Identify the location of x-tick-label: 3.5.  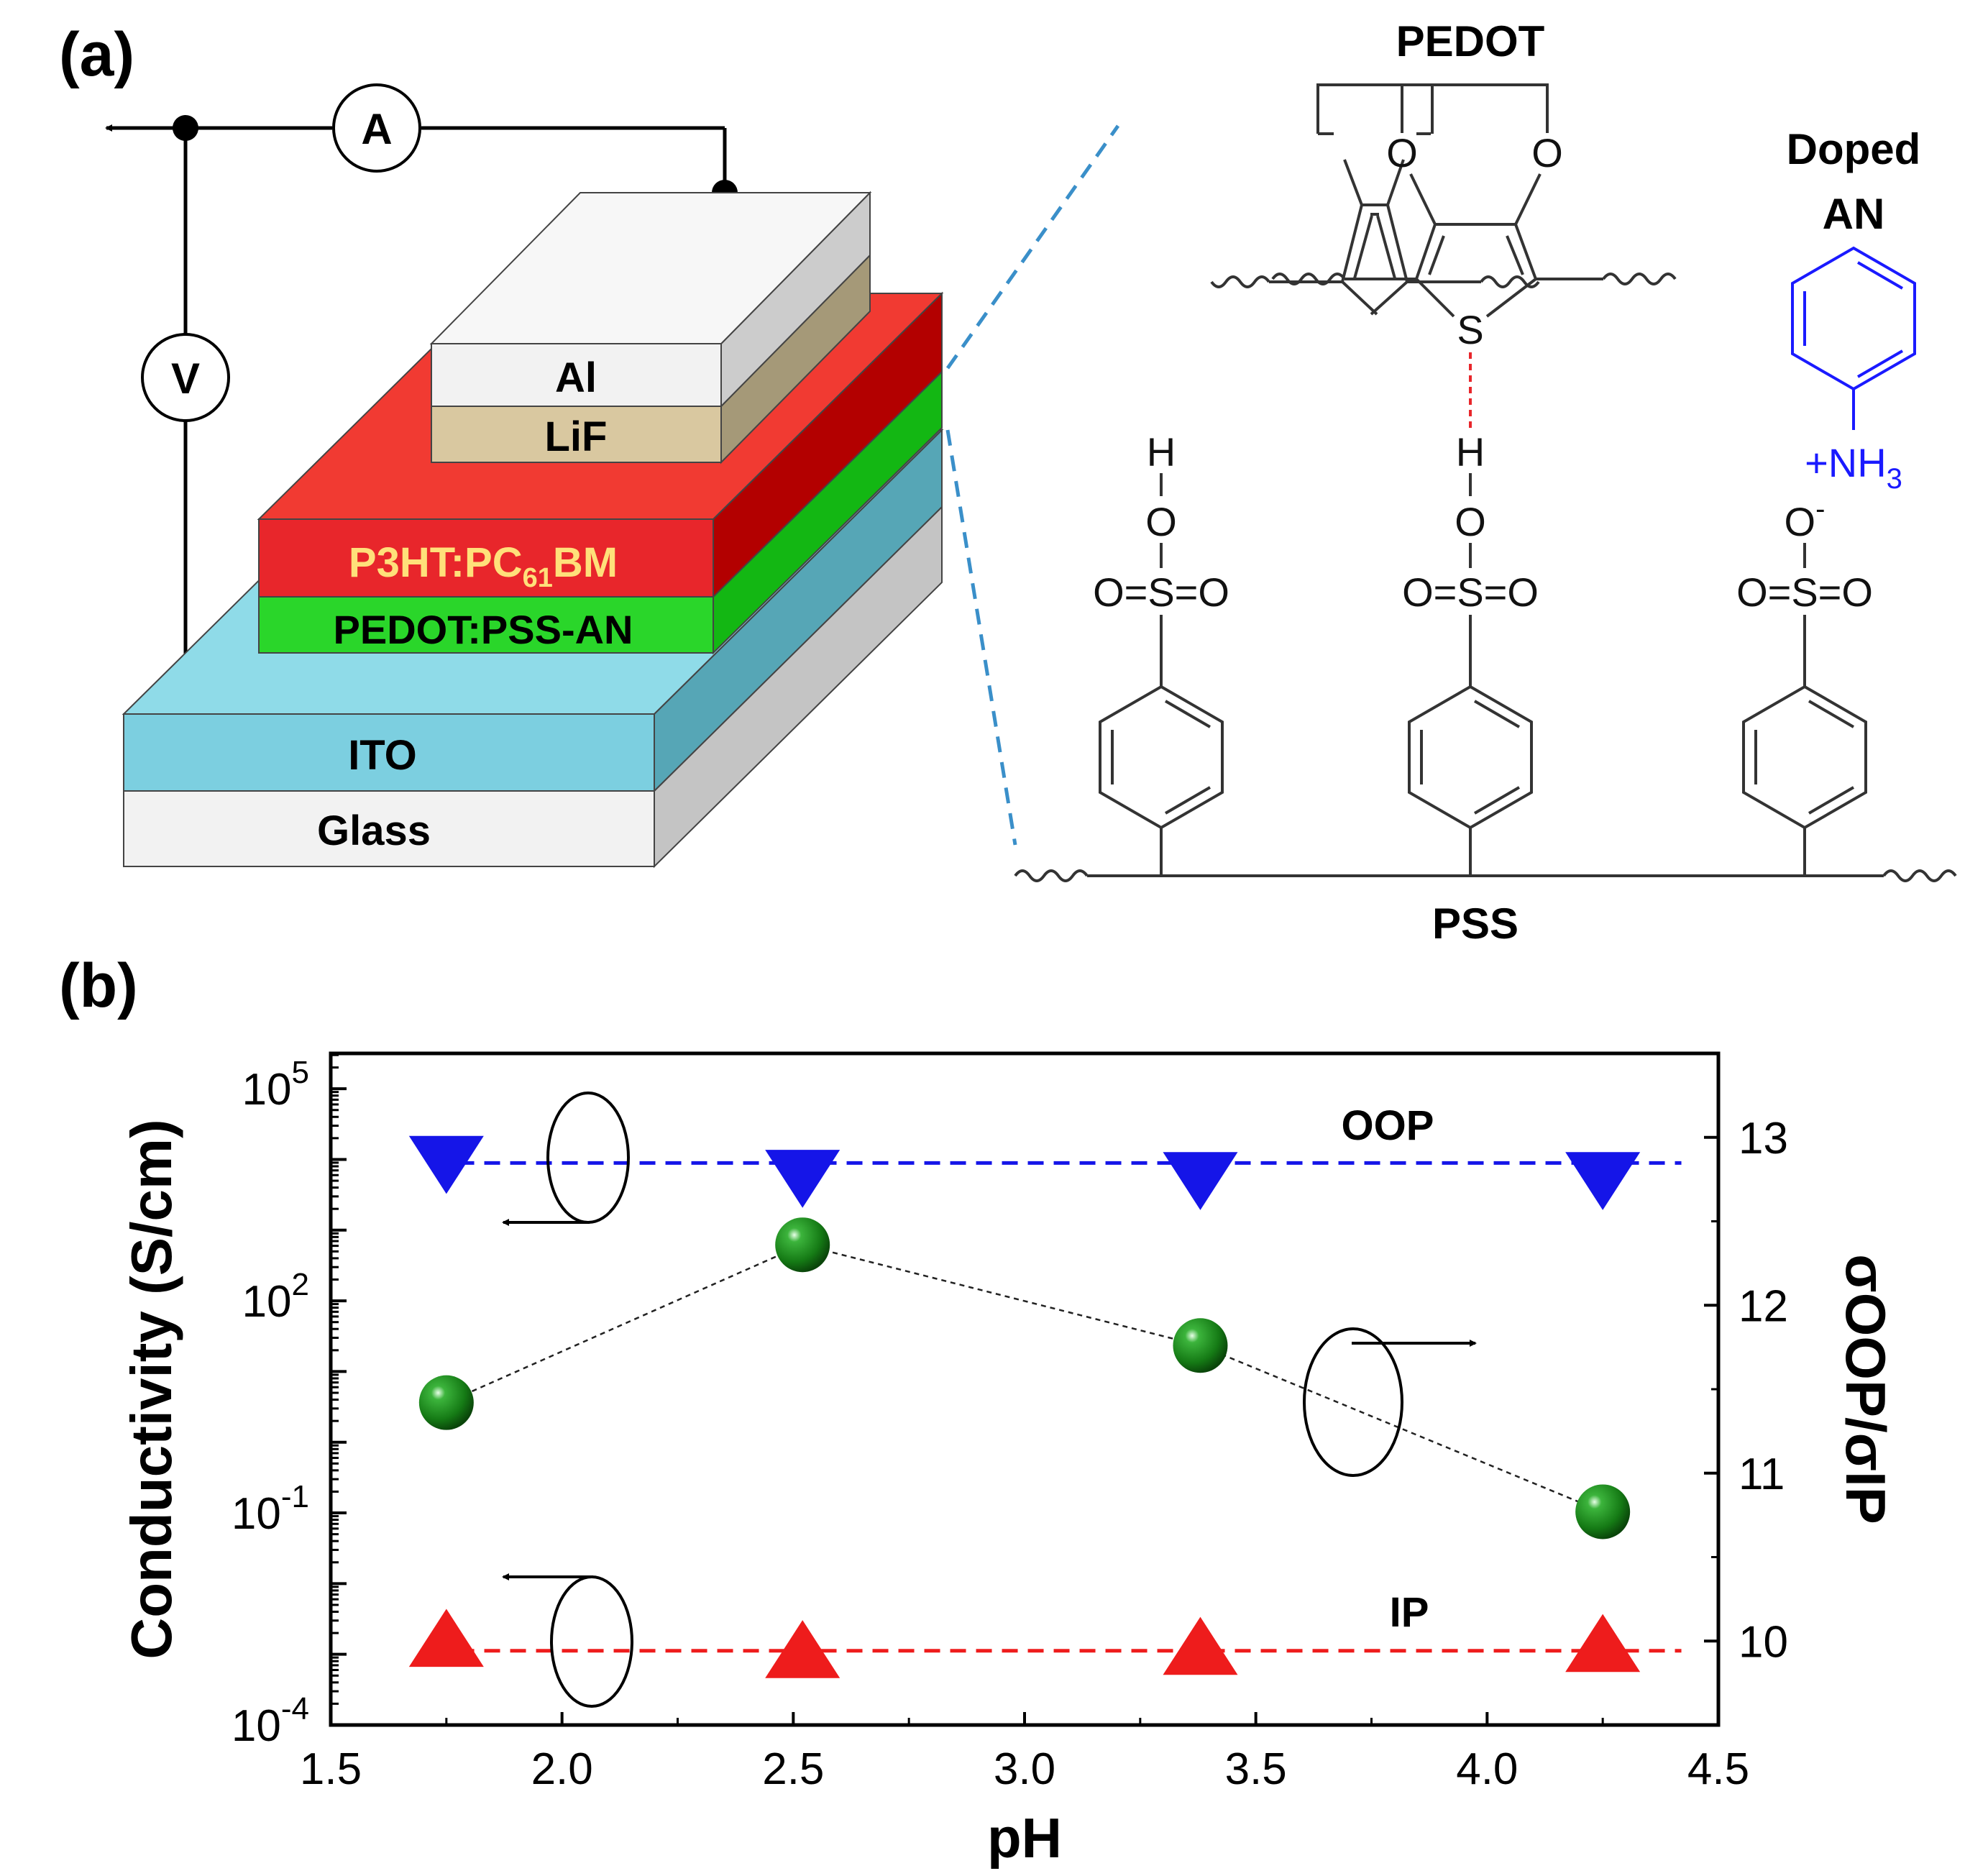
(1256, 1769).